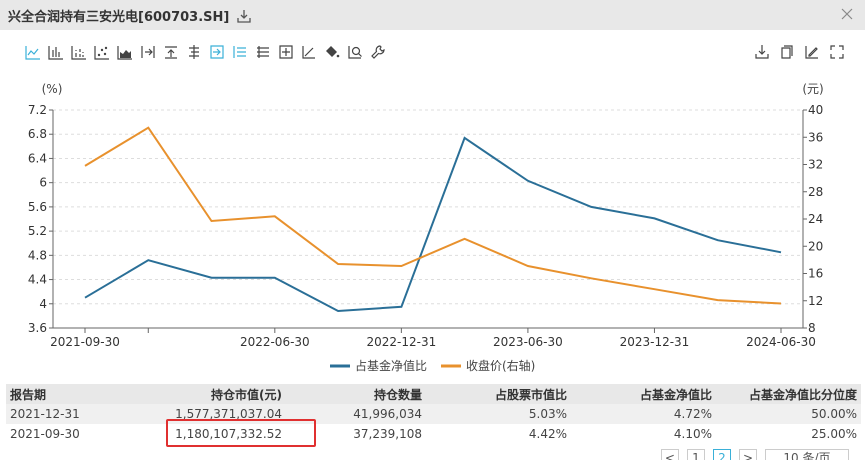 Image resolution: width=865 pixels, height=460 pixels. I want to click on table-header-row: 报告期 持仓市值(元) 持仓数量 占股票市值比 占基金净值比 占基金净值比分位度, so click(433, 394).